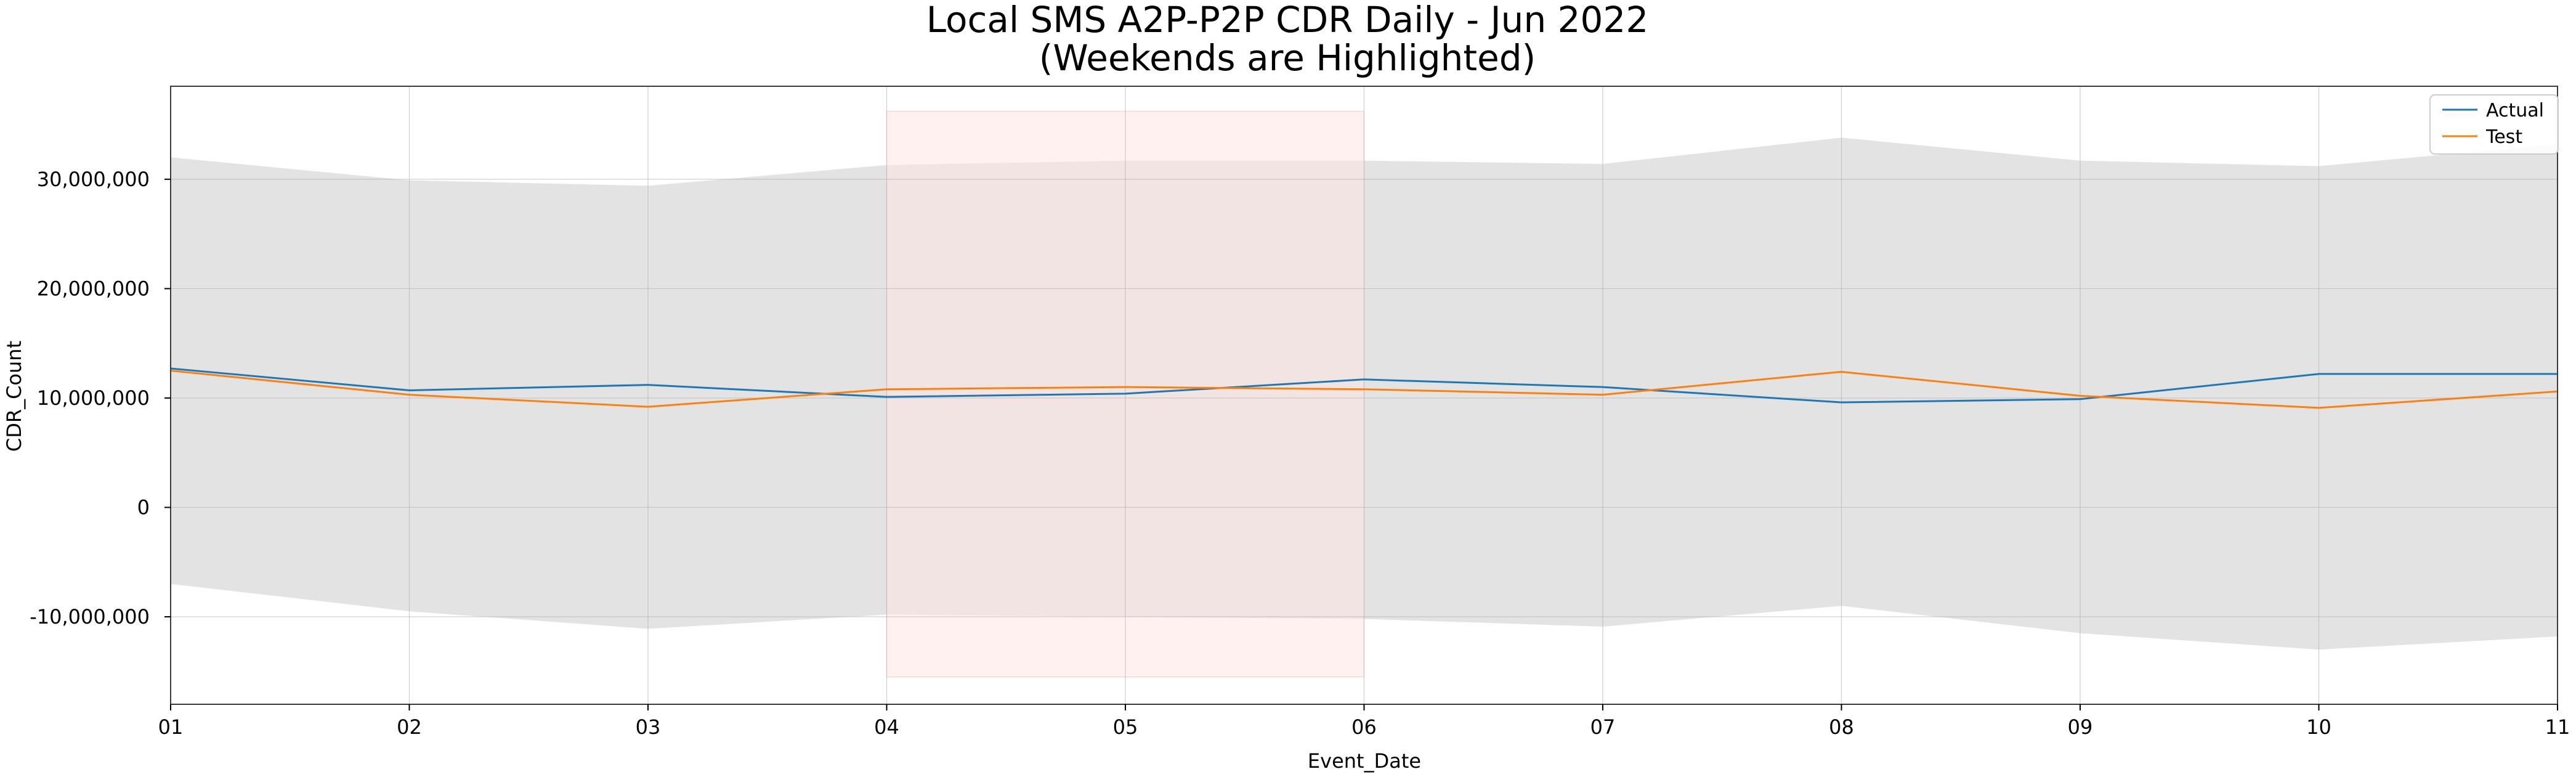 The height and width of the screenshot is (777, 2576). I want to click on x-tick-label: 09, so click(2080, 727).